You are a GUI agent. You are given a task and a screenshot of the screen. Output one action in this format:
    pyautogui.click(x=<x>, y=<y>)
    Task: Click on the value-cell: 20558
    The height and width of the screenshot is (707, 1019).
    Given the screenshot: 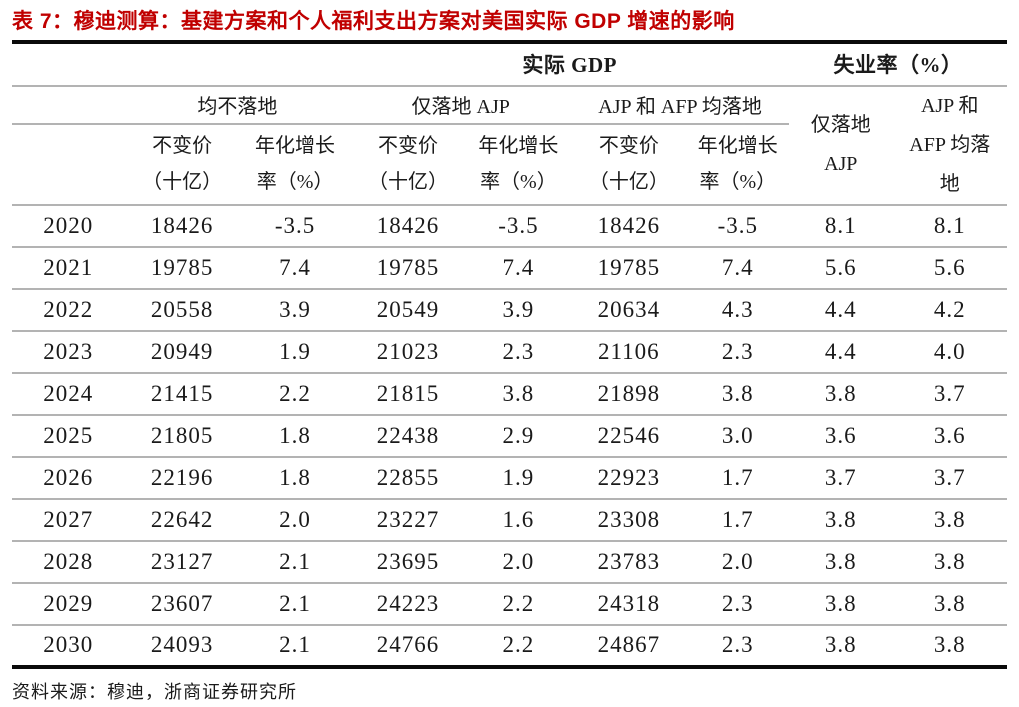 What is the action you would take?
    pyautogui.click(x=182, y=310)
    